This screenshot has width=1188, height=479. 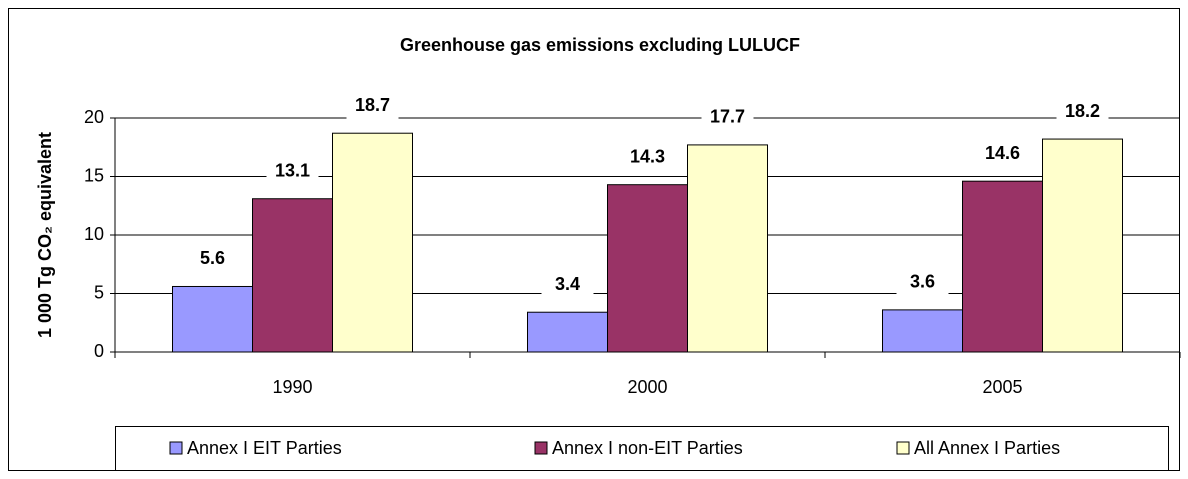 I want to click on data-label: 14.3, so click(x=647, y=156).